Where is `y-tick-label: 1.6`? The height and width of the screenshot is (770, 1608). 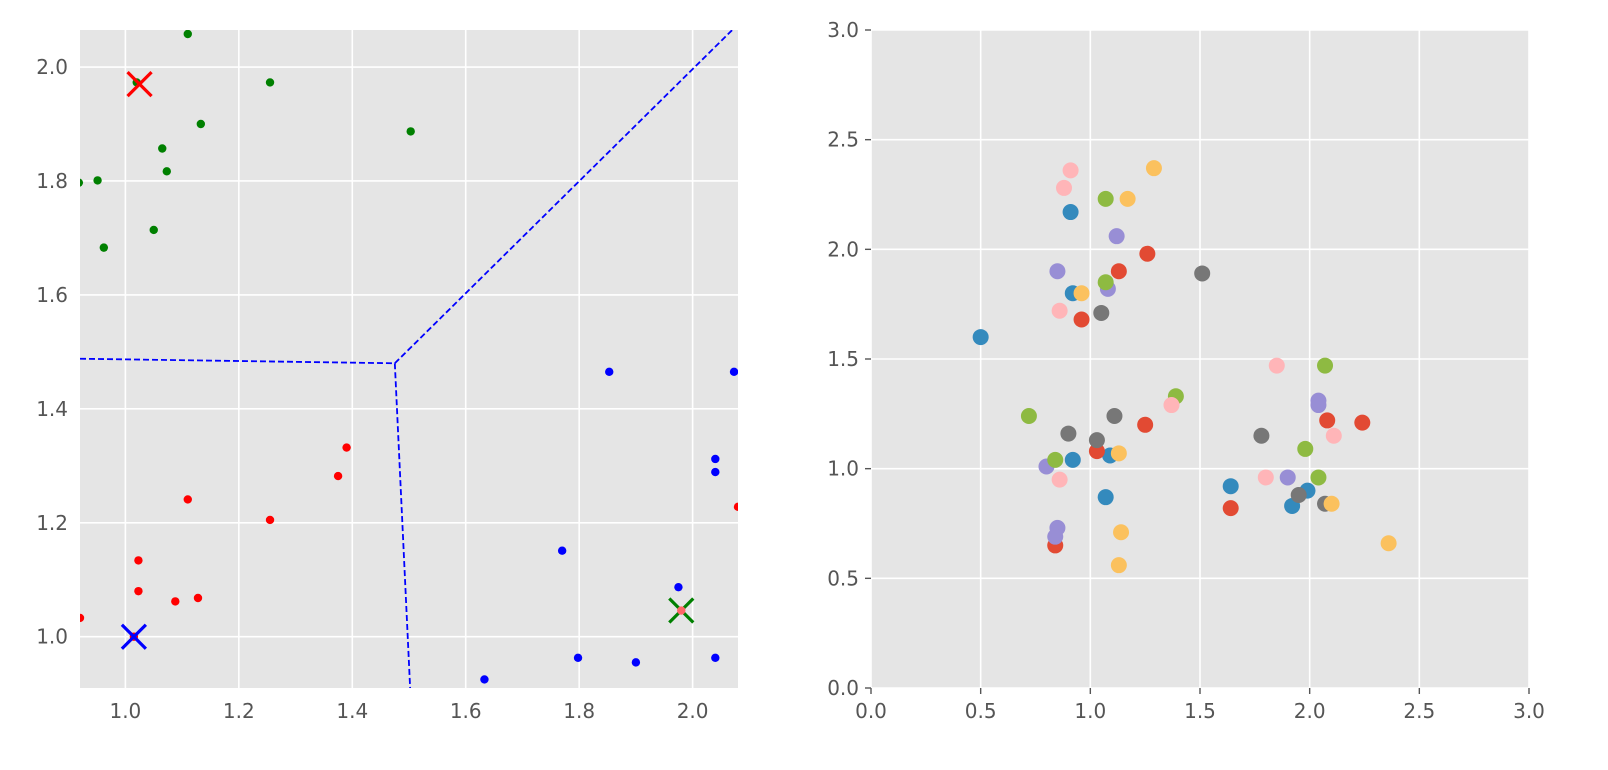 y-tick-label: 1.6 is located at coordinates (52, 295).